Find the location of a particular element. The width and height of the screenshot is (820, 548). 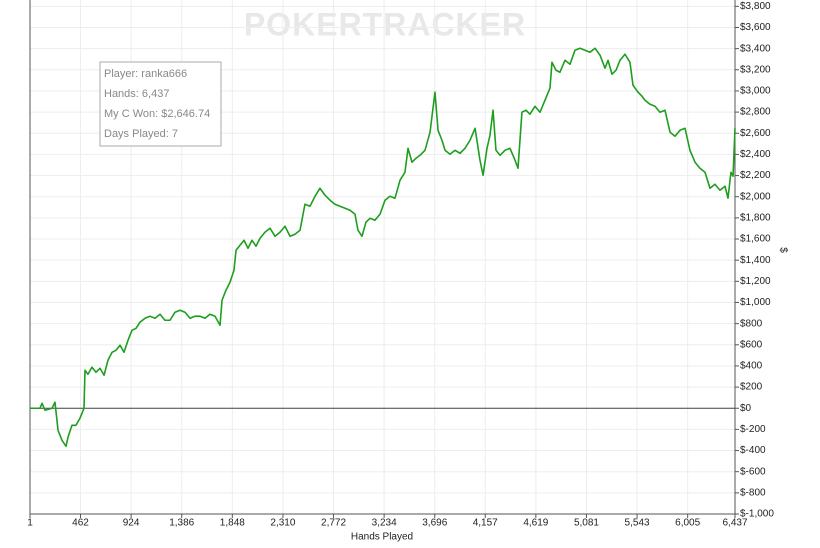

y-tick-label: $2,800 is located at coordinates (755, 112).